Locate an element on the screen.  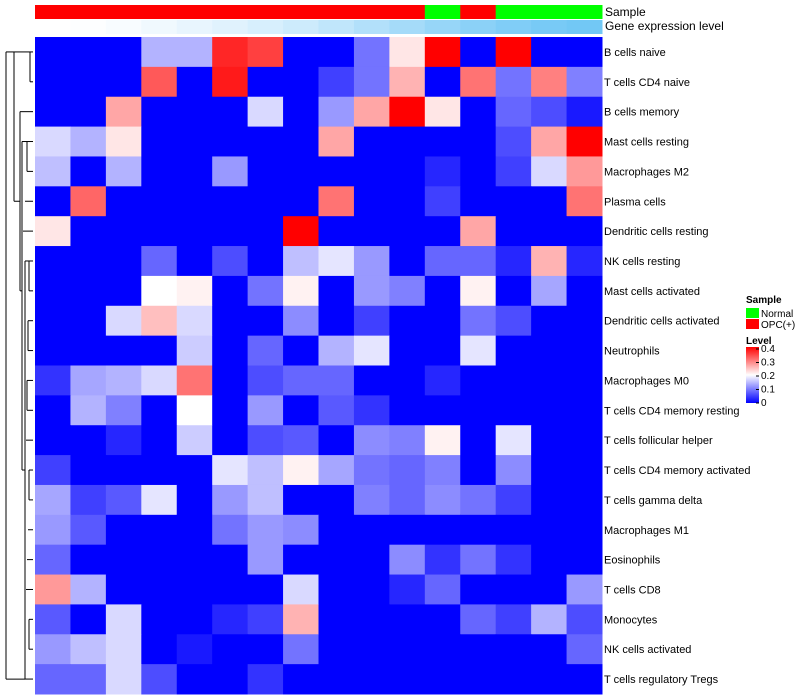
legend-tick-label: 0.2 is located at coordinates (768, 376).